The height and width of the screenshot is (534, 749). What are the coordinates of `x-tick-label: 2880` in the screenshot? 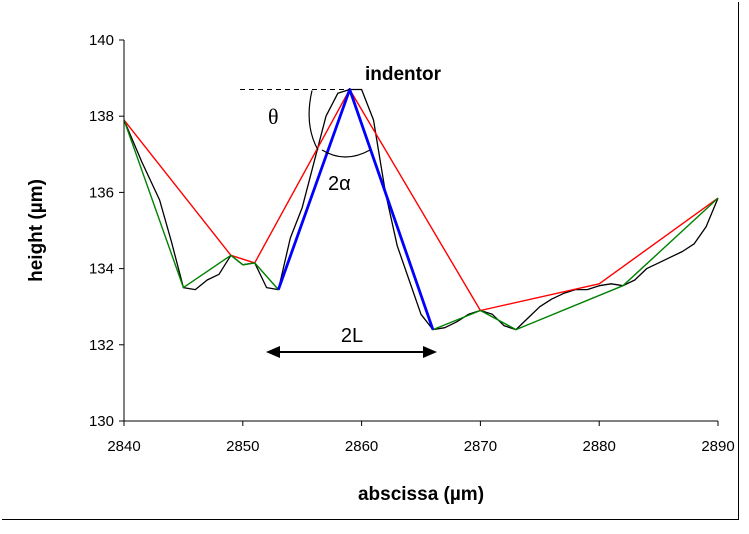 It's located at (599, 446).